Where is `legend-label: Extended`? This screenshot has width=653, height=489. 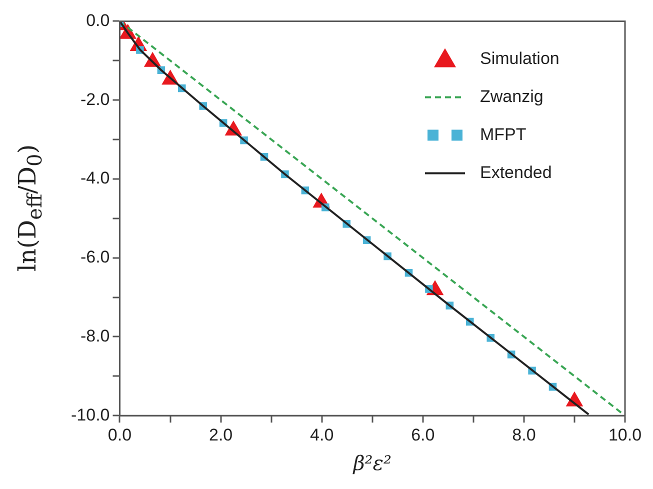
legend-label: Extended is located at coordinates (516, 172).